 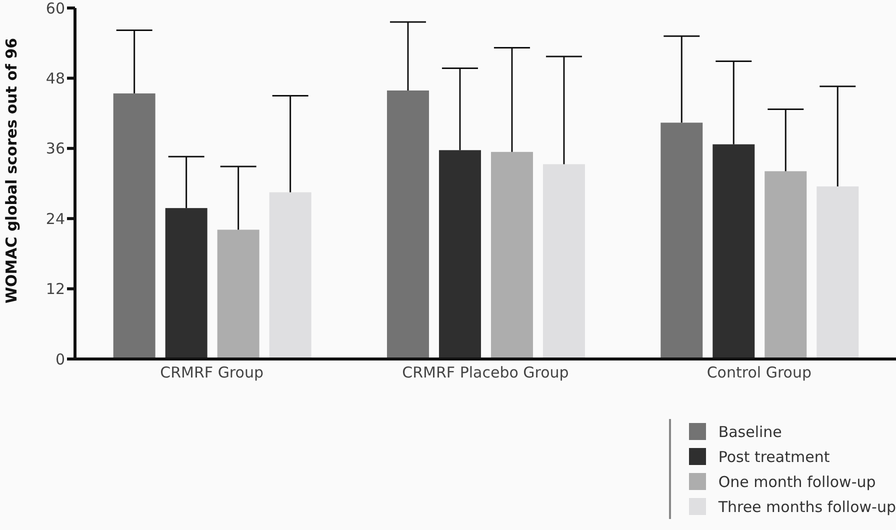 I want to click on y-tick-label: 60, so click(x=55, y=9).